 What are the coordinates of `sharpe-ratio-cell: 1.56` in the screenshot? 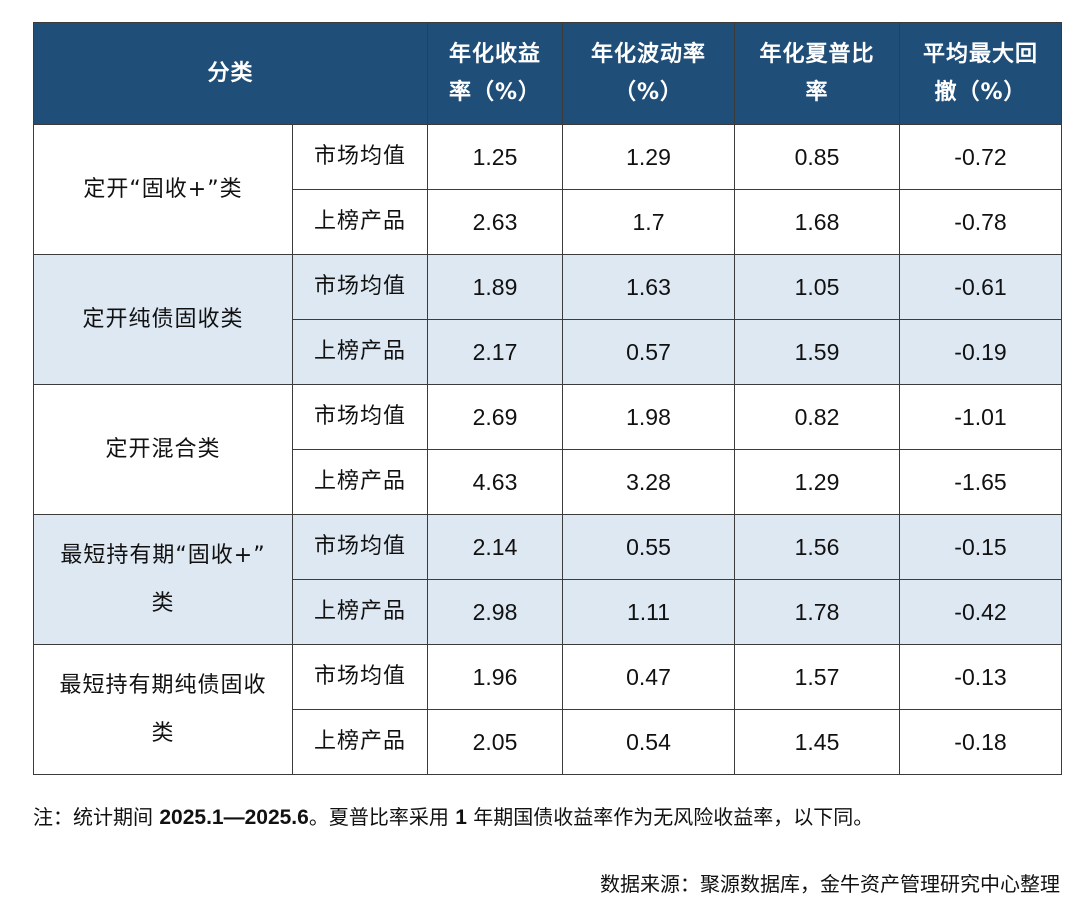 It's located at (817, 547).